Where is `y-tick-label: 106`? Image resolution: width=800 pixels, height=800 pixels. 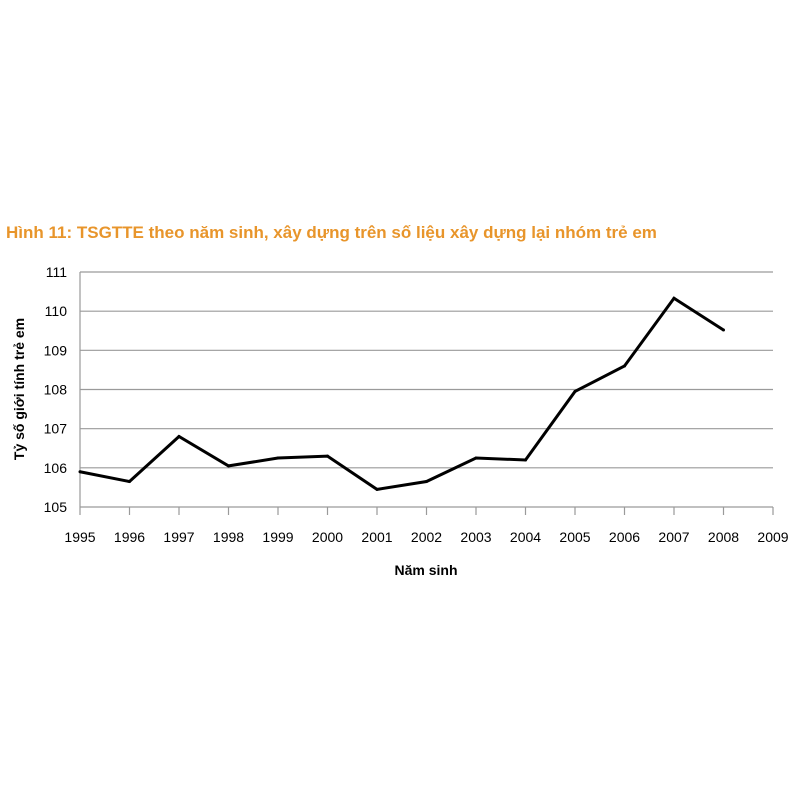 y-tick-label: 106 is located at coordinates (56, 468).